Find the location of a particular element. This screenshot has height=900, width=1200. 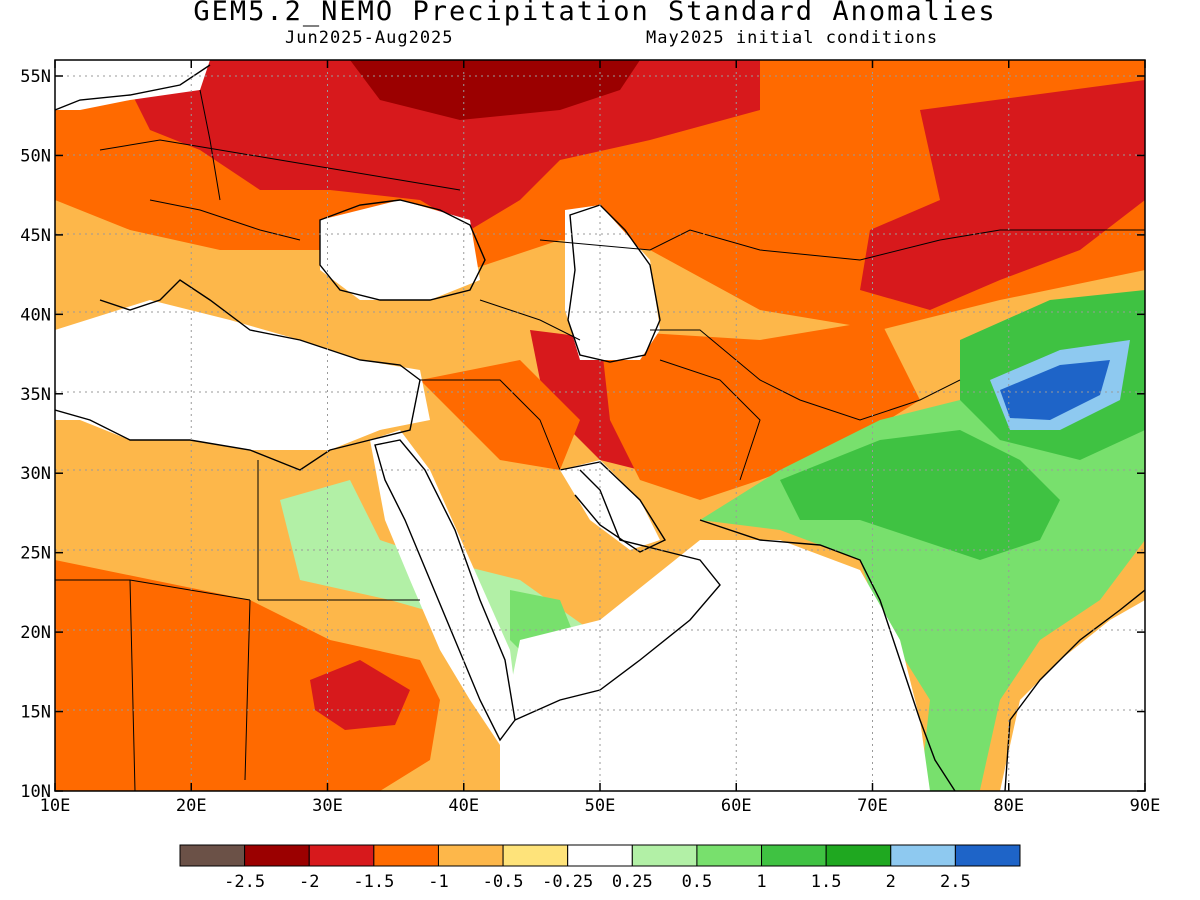

lon-tick-label: 30E is located at coordinates (327, 806).